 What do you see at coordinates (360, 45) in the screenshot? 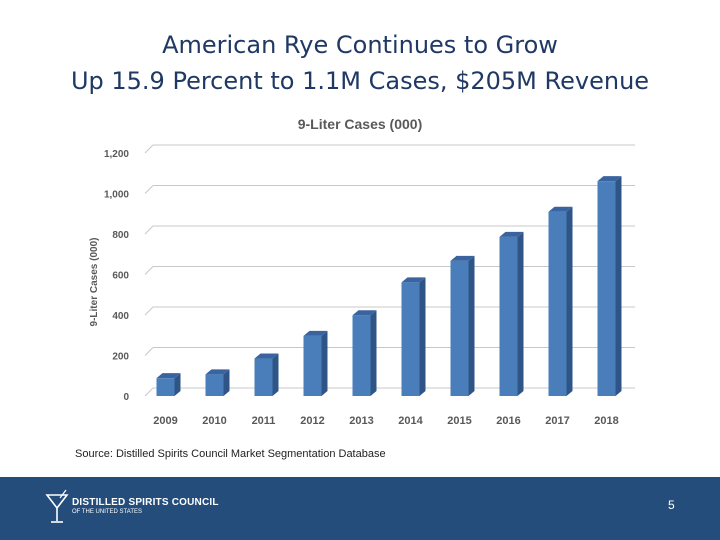
I see `slide-title-line1: American Rye Continues to Grow` at bounding box center [360, 45].